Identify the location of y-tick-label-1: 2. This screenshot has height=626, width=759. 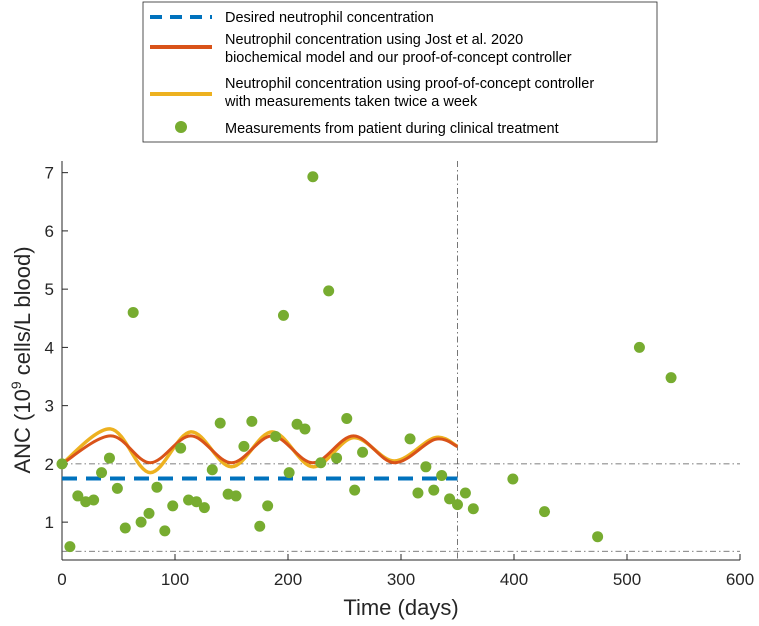
(49, 464).